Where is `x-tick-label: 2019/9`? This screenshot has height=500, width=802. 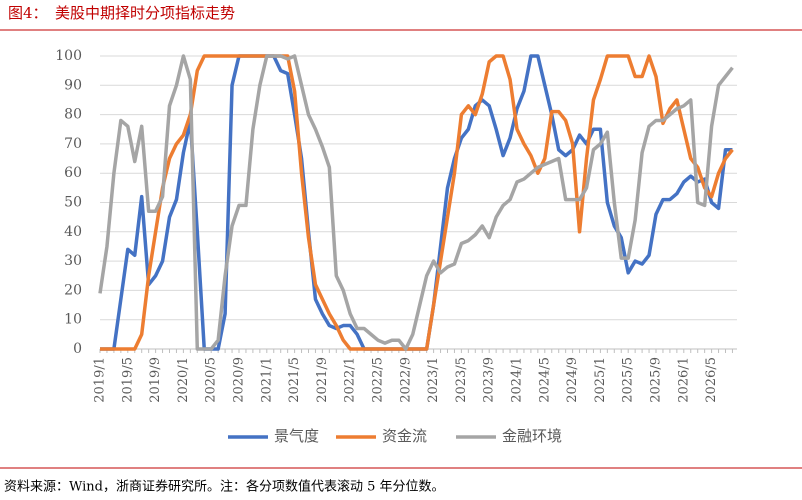
x-tick-label: 2019/9 is located at coordinates (155, 380).